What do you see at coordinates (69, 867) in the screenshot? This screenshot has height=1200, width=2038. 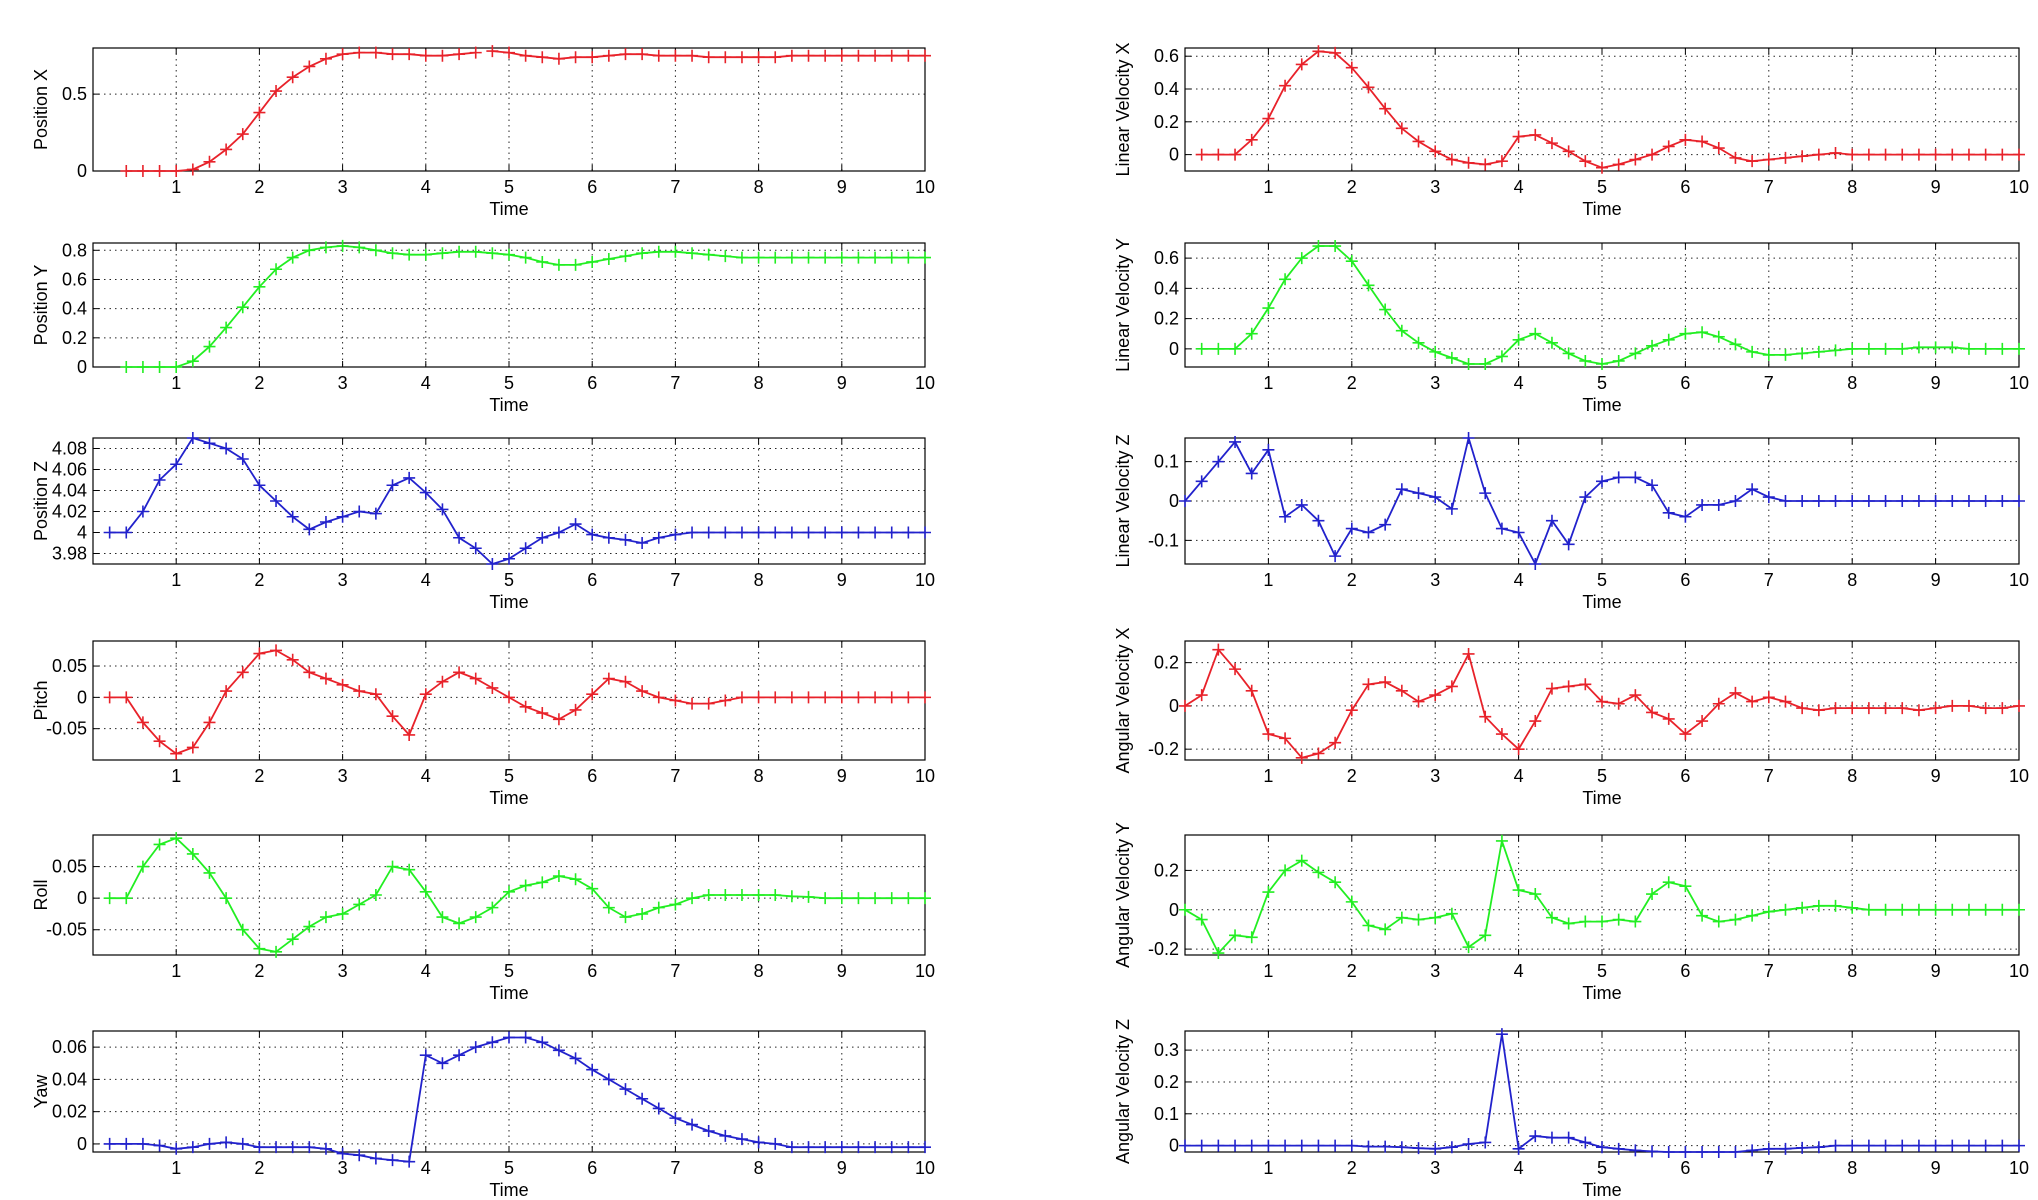 I see `chart-9-ytick-label-2: 0.05` at bounding box center [69, 867].